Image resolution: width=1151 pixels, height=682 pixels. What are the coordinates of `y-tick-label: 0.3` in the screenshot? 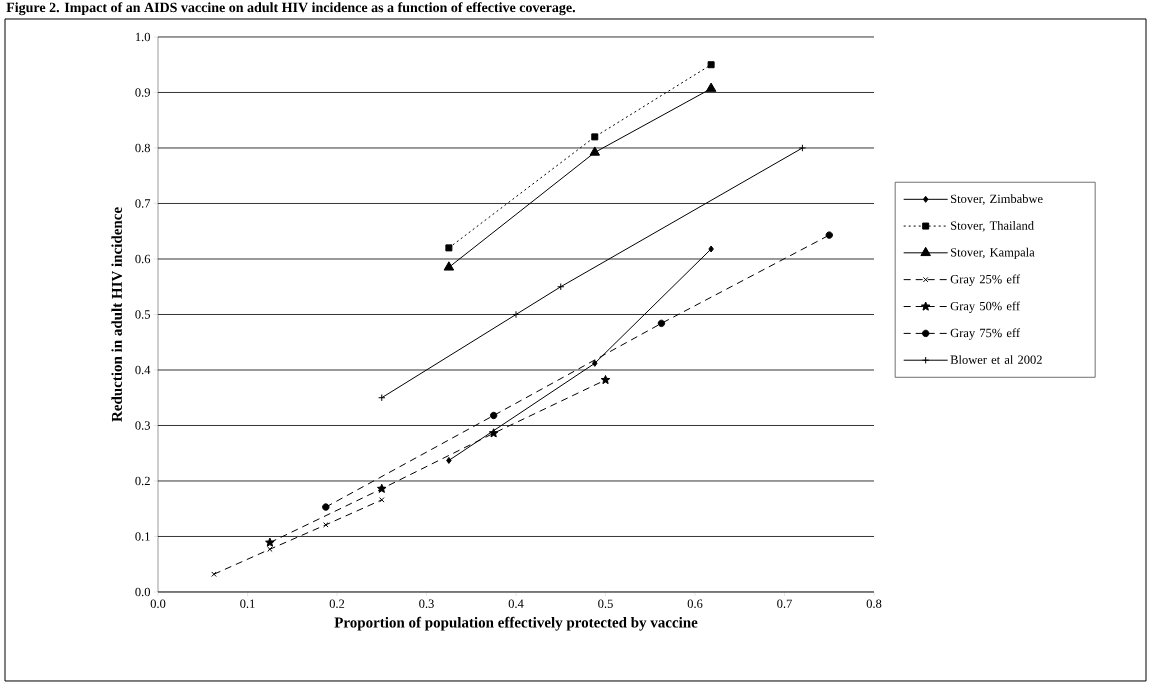 It's located at (143, 425).